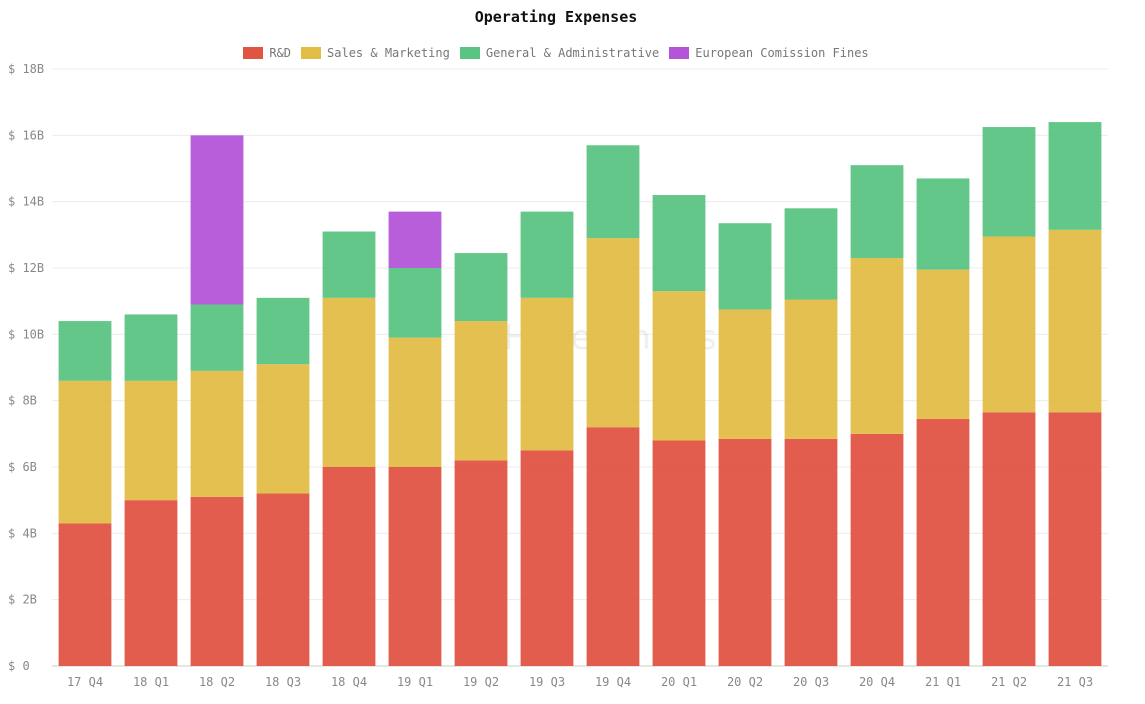  Describe the element at coordinates (22, 401) in the screenshot. I see `y-tick-label: $ 8B` at that location.